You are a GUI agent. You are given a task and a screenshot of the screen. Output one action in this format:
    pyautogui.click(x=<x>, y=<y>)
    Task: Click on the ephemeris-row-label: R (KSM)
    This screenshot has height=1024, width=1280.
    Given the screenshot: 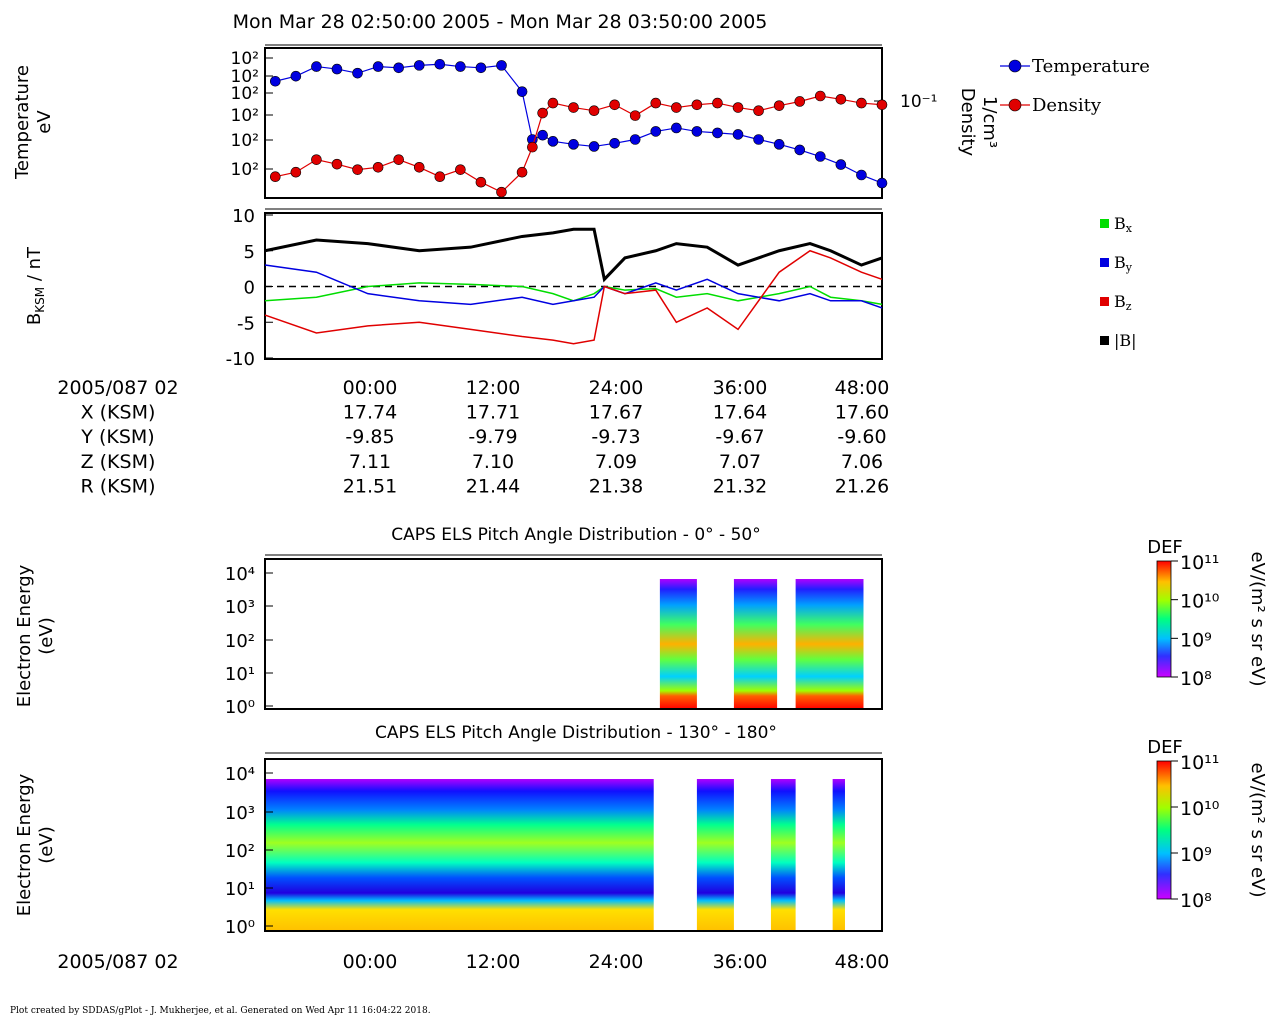 What is the action you would take?
    pyautogui.click(x=118, y=486)
    